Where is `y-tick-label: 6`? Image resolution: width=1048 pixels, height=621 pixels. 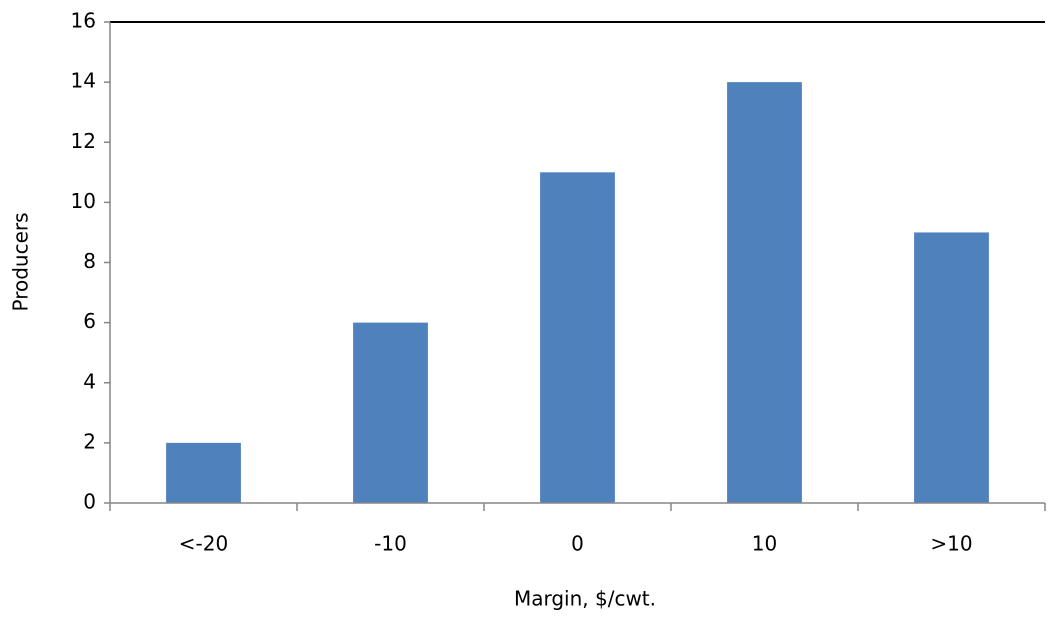 y-tick-label: 6 is located at coordinates (89, 321).